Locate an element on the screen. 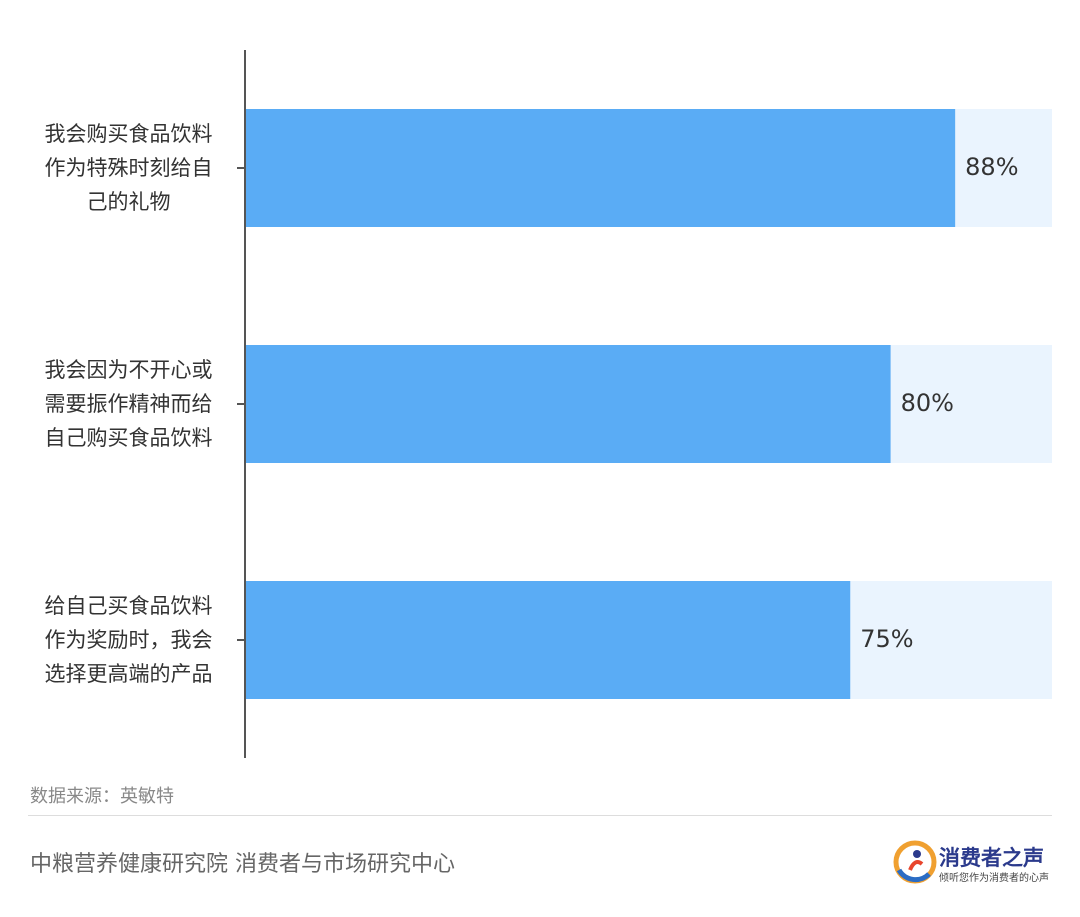 This screenshot has width=1080, height=917. category-label-line: 需要振作精神而给 is located at coordinates (128, 404).